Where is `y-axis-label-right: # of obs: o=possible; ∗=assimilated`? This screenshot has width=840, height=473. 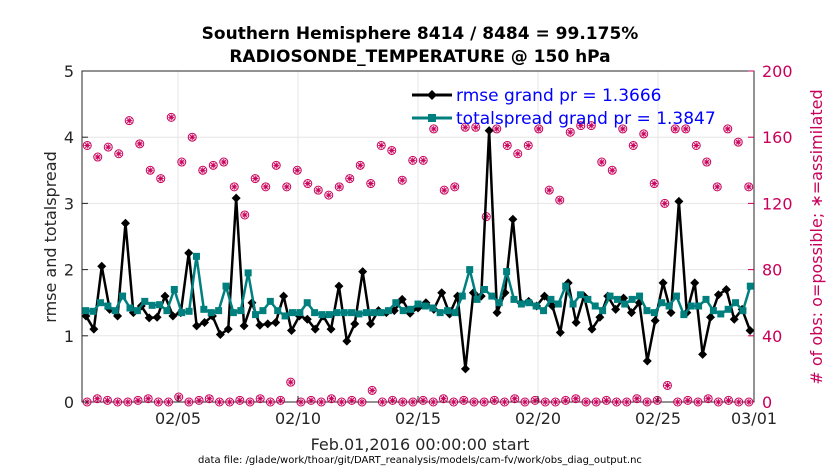 y-axis-label-right: # of obs: o=possible; ∗=assimilated is located at coordinates (816, 236).